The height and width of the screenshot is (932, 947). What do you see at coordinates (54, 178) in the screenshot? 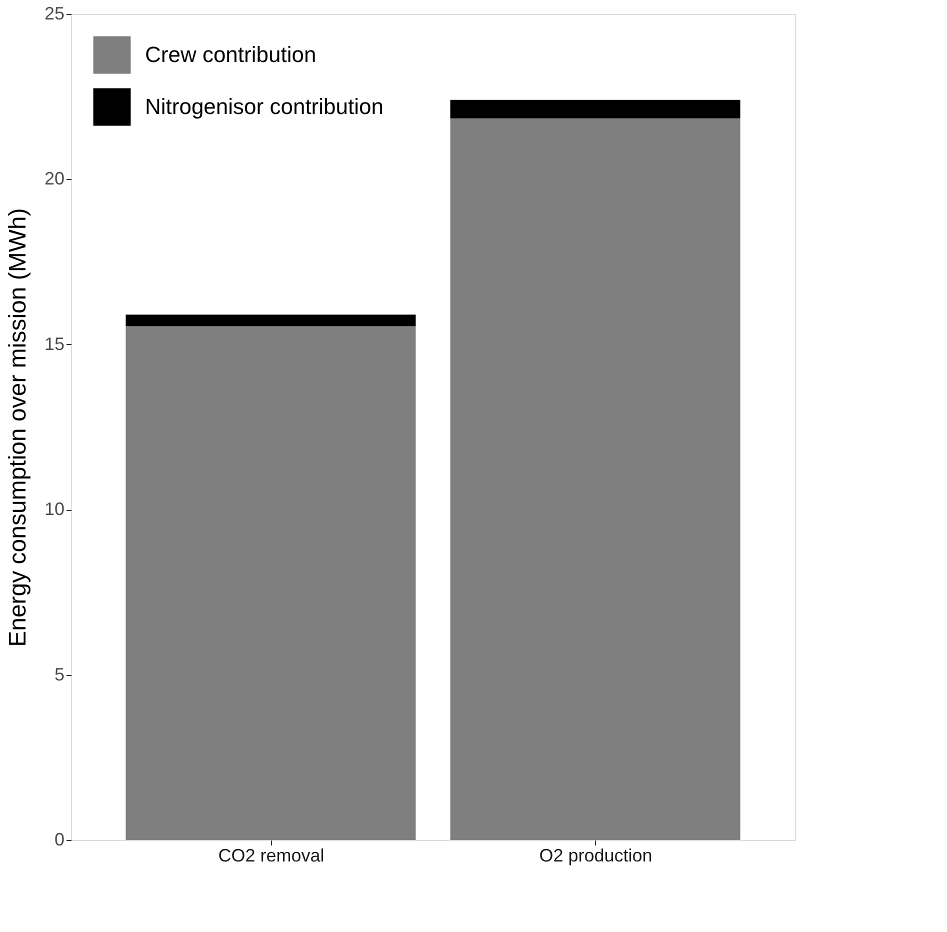
I see `y-tick-label: 20` at bounding box center [54, 178].